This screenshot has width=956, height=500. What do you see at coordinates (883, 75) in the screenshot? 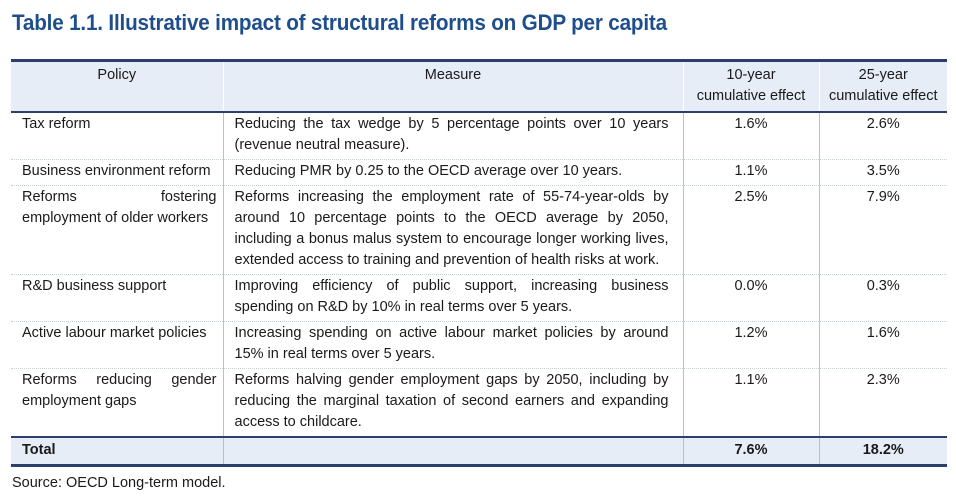
I see `header-25-year-line1: 25-year` at bounding box center [883, 75].